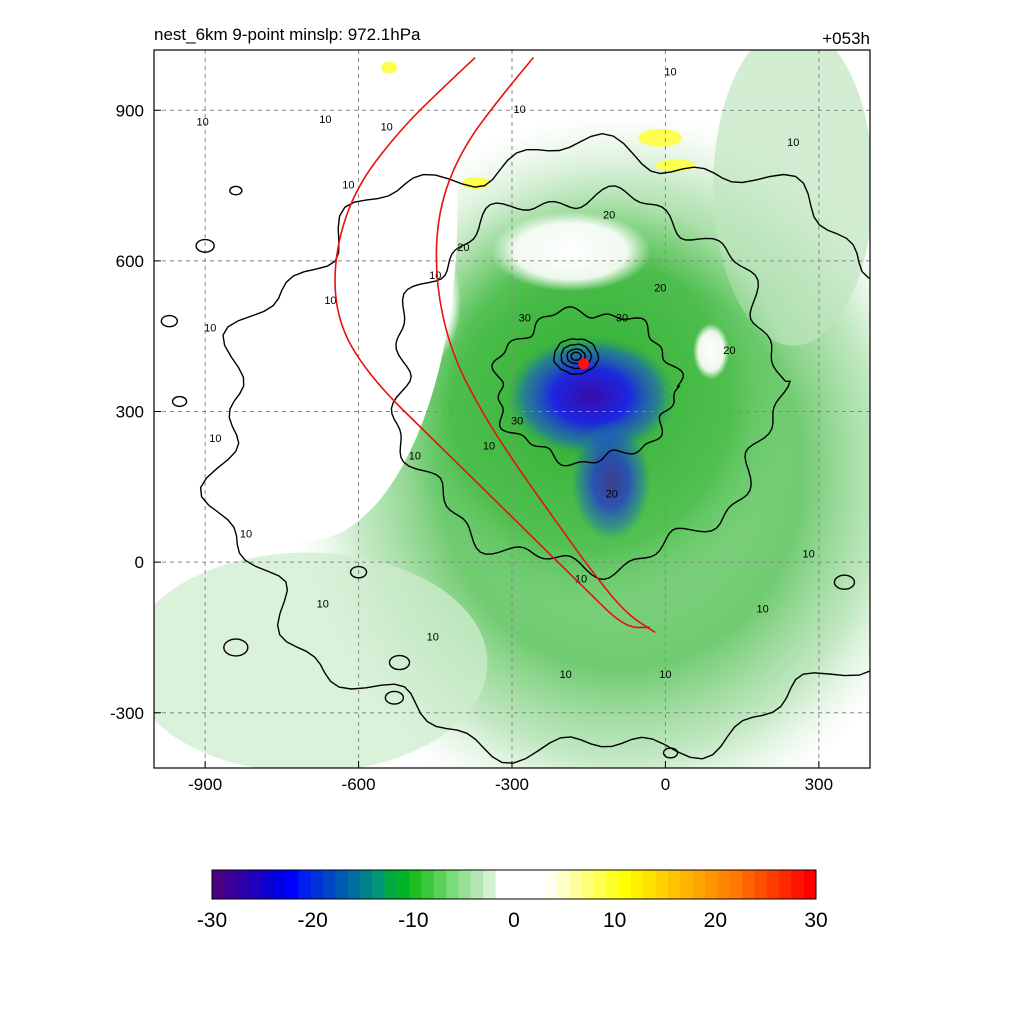 The height and width of the screenshot is (1024, 1024). I want to click on colorbar: -30 -20 -10 0 10 20 30, so click(512, 900).